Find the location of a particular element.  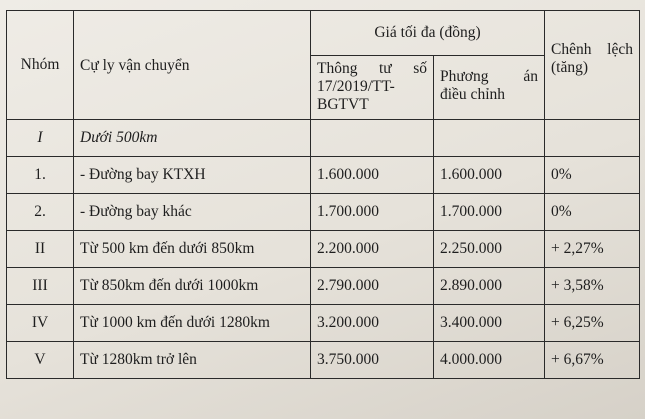

header-distance: Cự ly vận chuyển is located at coordinates (192, 65).